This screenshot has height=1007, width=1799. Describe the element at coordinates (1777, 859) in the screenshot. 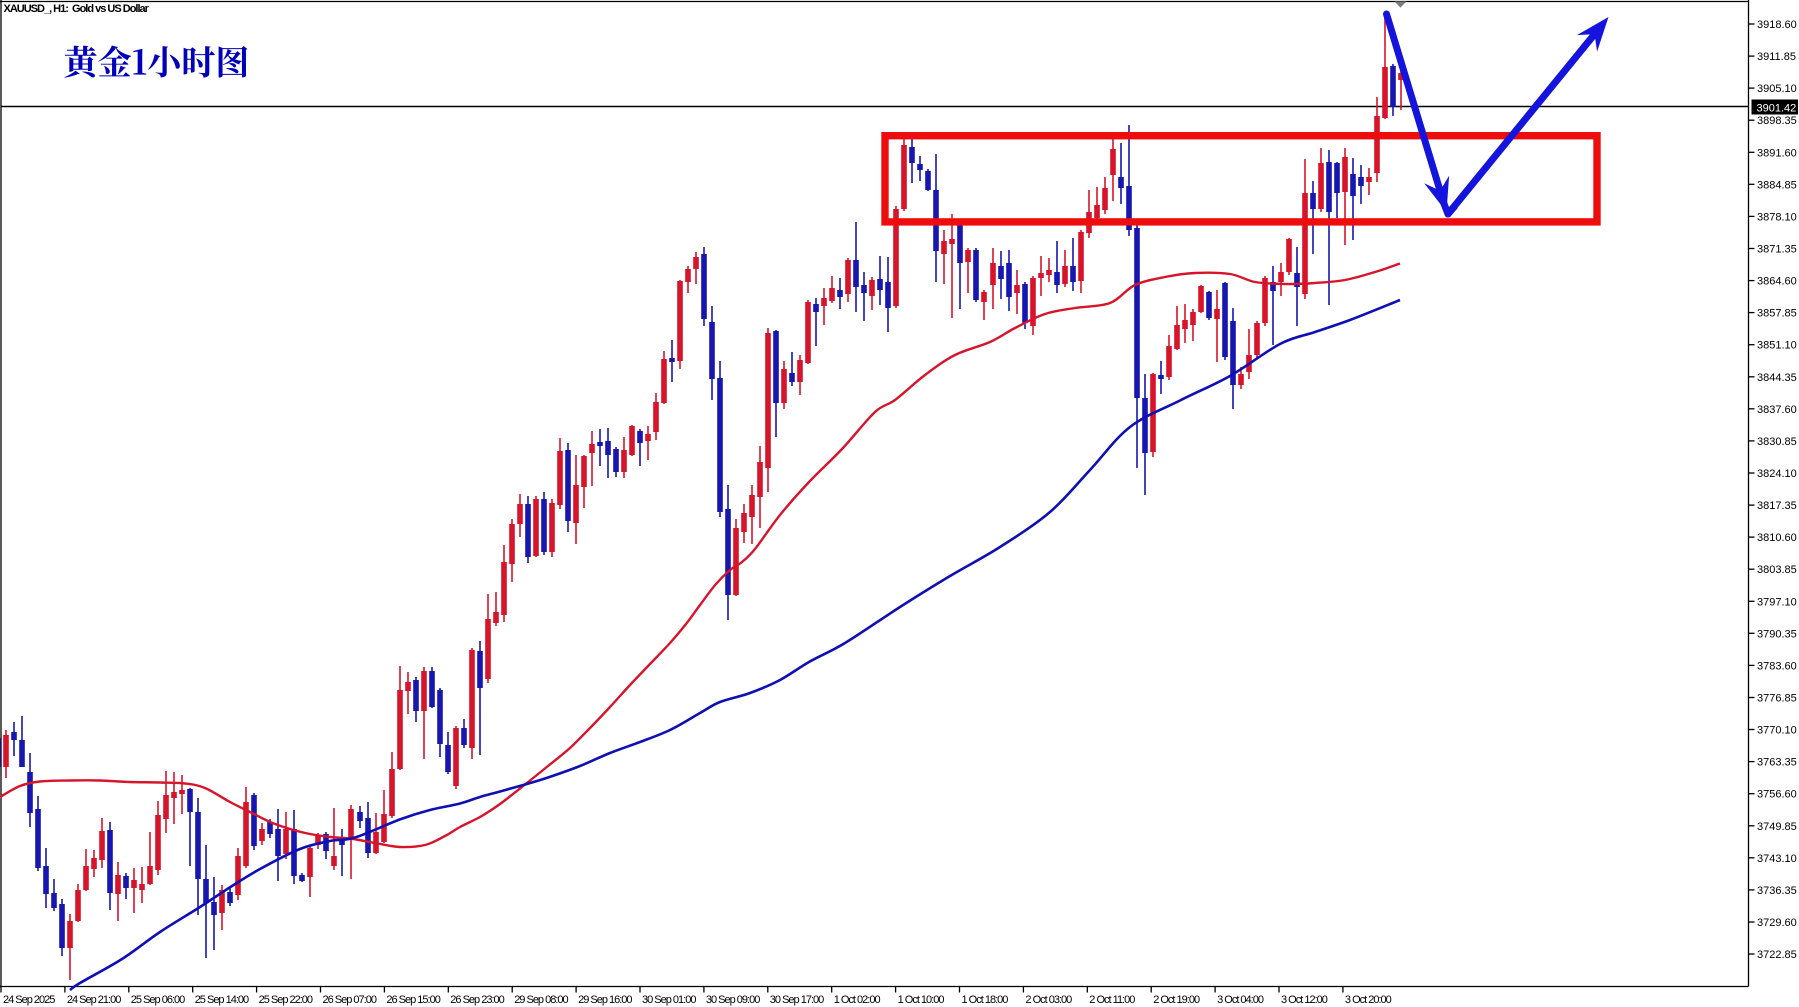

I see `svg-text: 3743.10` at that location.